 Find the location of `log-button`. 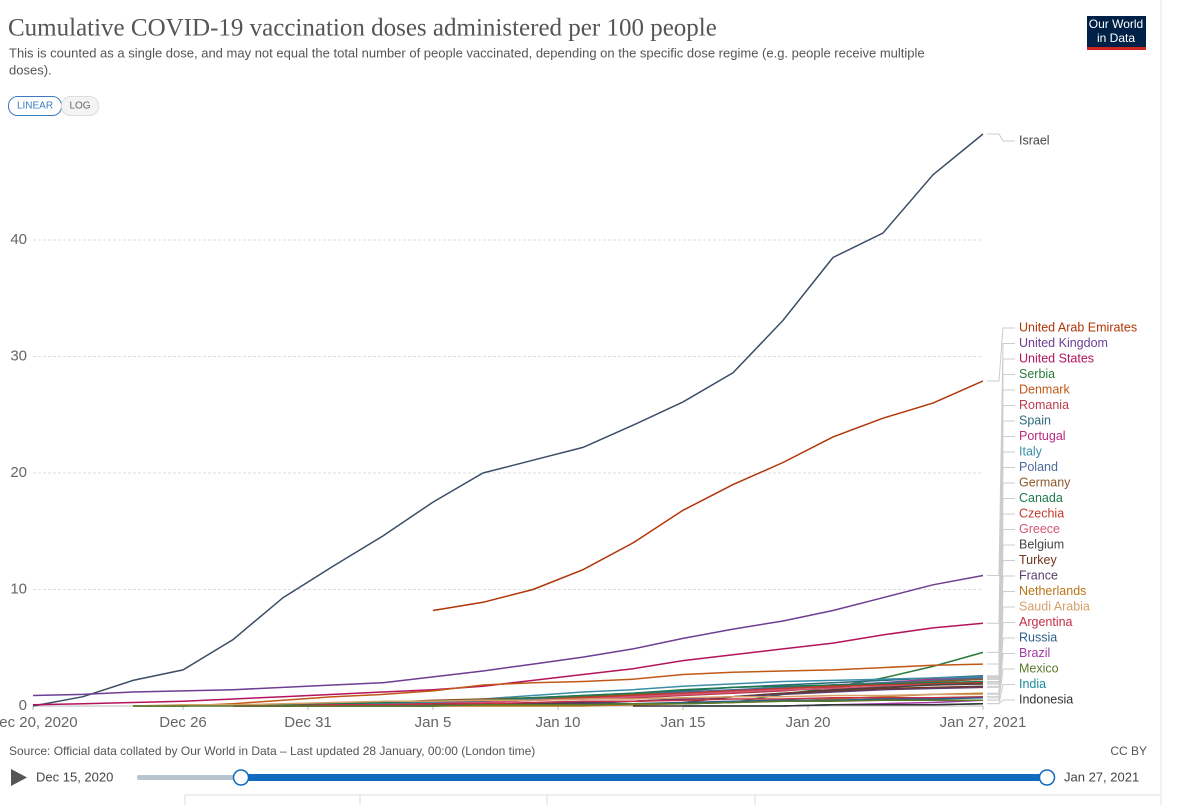

log-button is located at coordinates (80, 106).